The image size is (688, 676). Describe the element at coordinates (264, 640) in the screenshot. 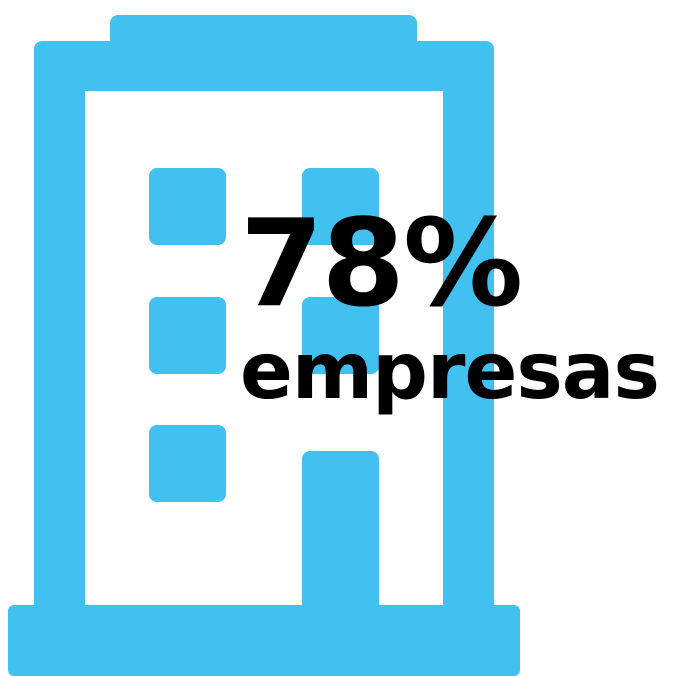

I see `building-base` at that location.